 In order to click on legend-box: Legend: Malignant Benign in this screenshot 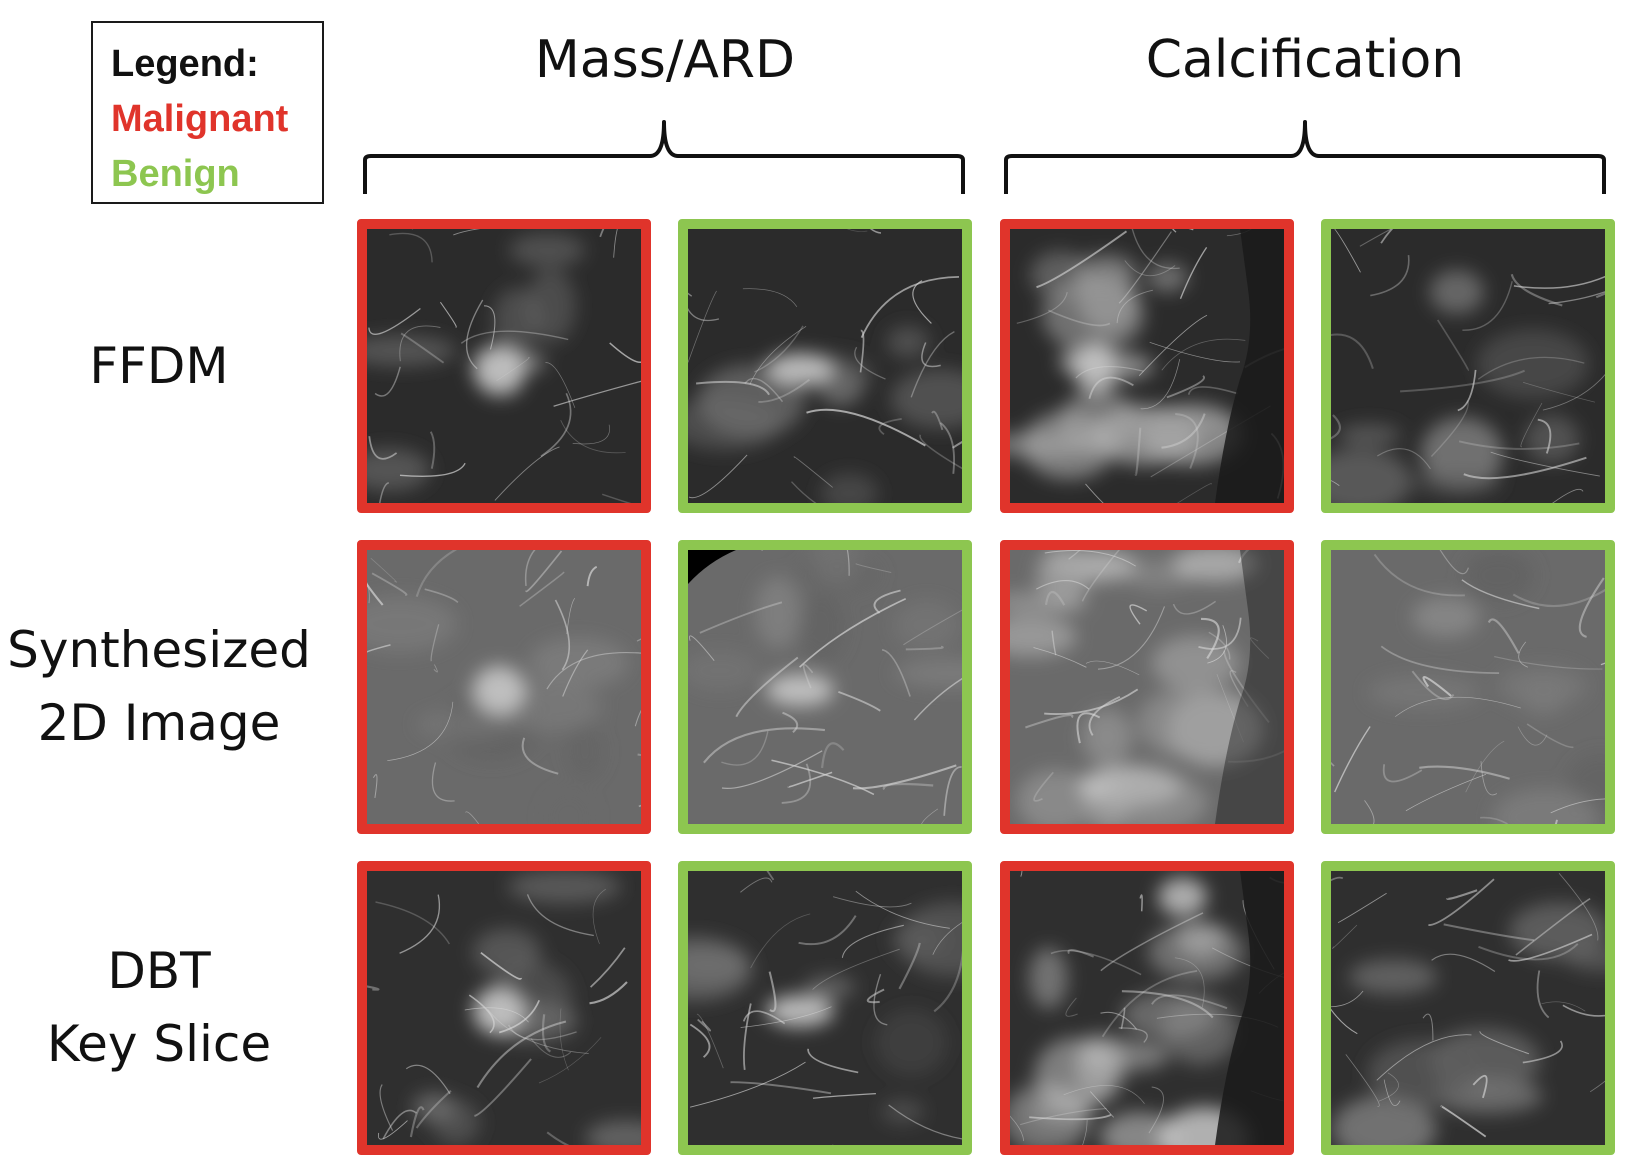, I will do `click(207, 112)`.